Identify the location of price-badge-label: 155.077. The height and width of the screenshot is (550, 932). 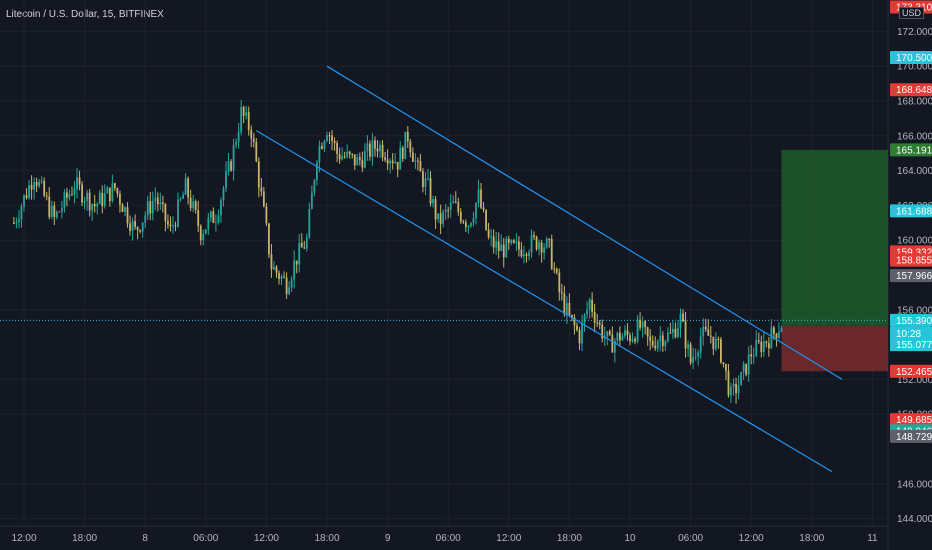
(914, 345).